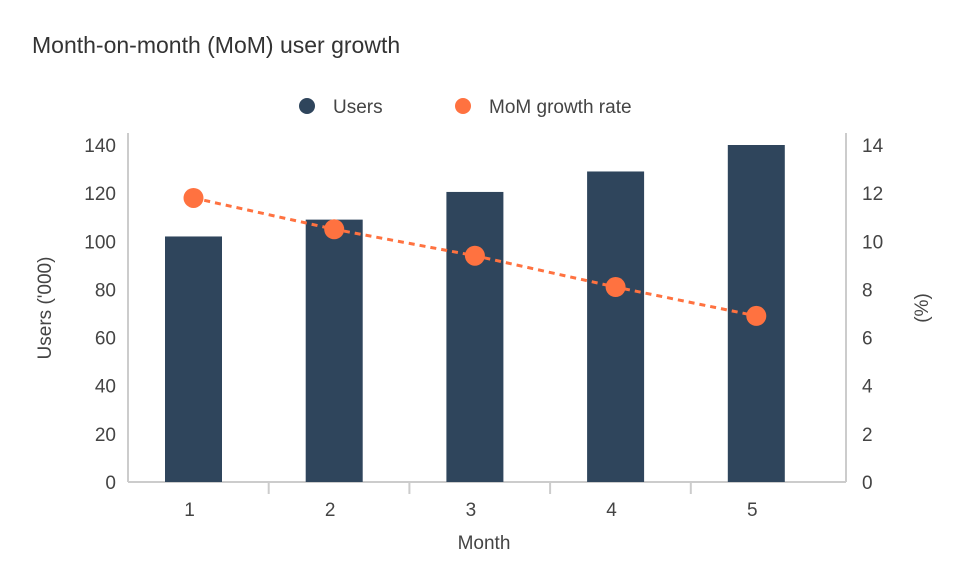  I want to click on x-tick-label: 4, so click(611, 510).